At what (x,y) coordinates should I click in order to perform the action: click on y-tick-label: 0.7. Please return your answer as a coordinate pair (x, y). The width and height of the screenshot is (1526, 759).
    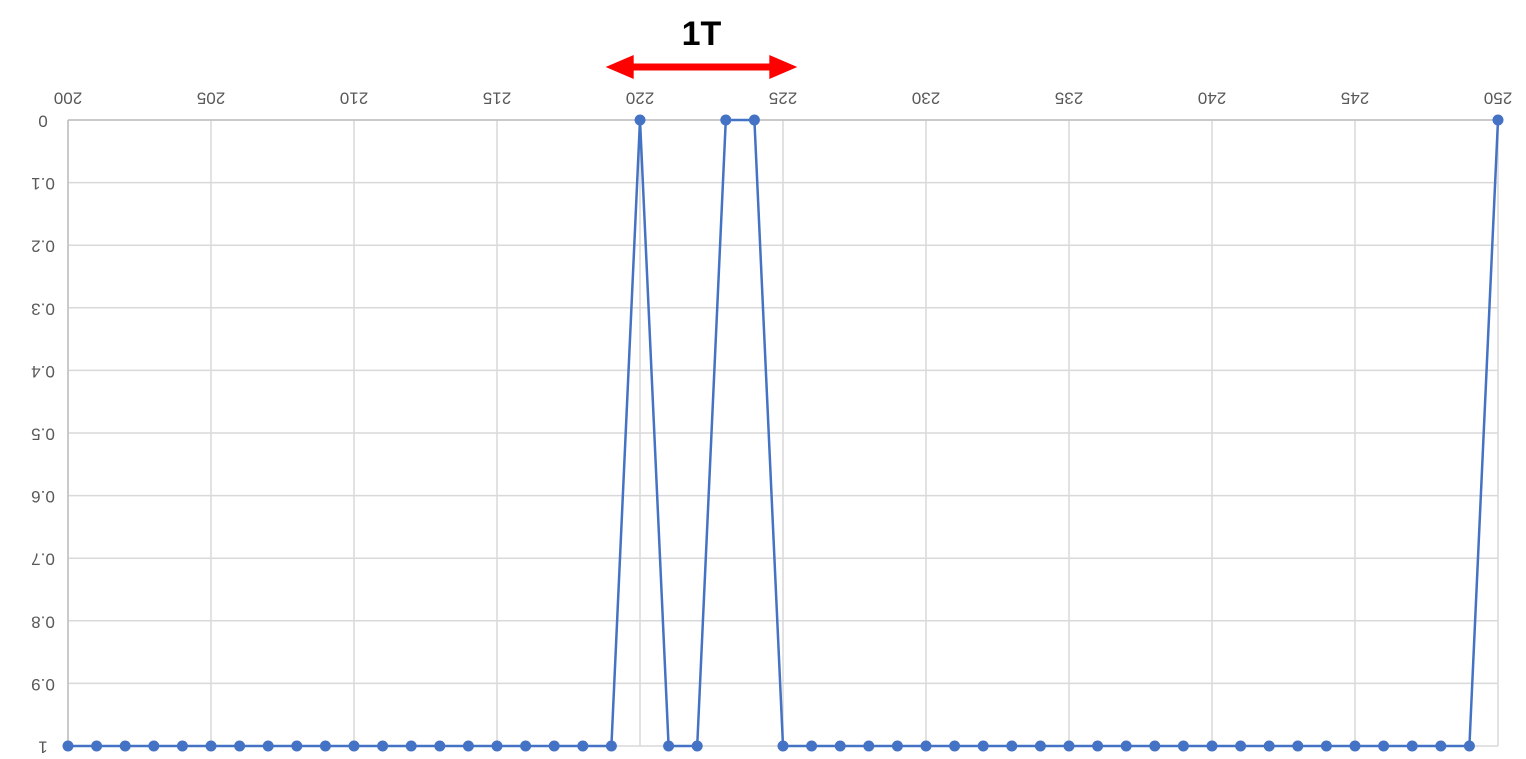
    Looking at the image, I should click on (43, 559).